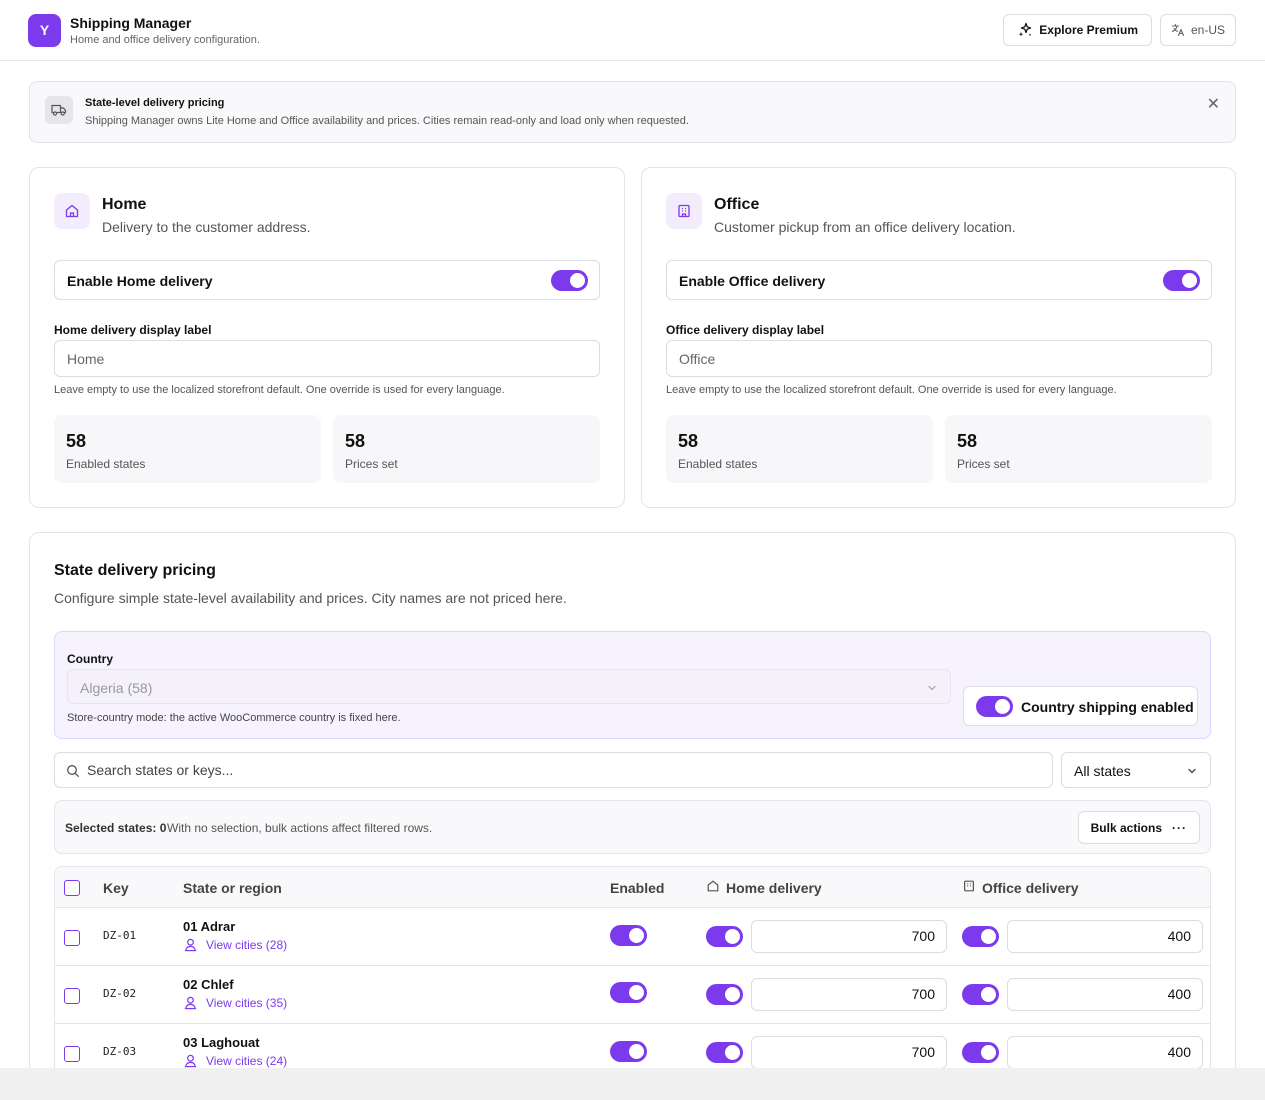 The image size is (1265, 1100). What do you see at coordinates (135, 570) in the screenshot?
I see `pricing-title: State delivery pricing` at bounding box center [135, 570].